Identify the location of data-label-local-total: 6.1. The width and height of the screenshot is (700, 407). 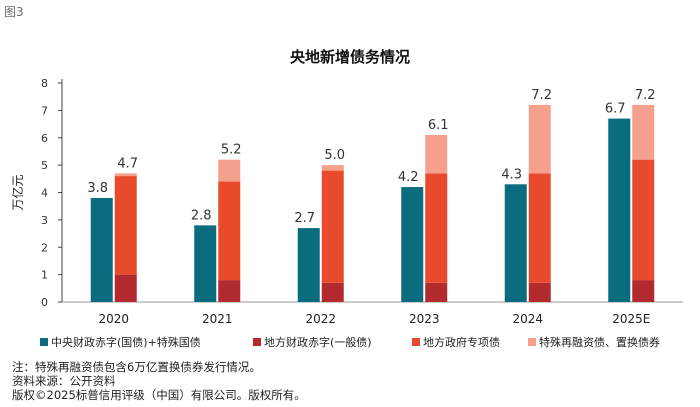
(438, 125).